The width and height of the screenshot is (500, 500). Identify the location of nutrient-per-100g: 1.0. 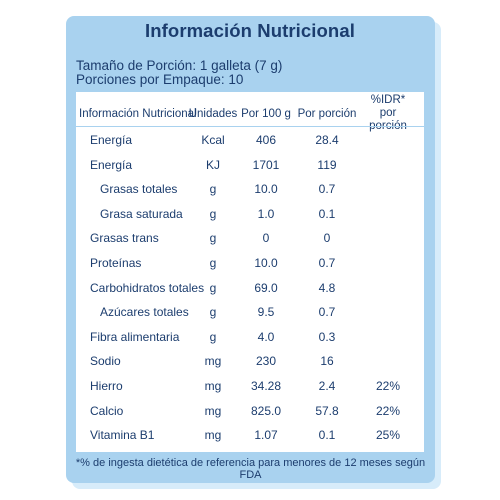
(266, 213).